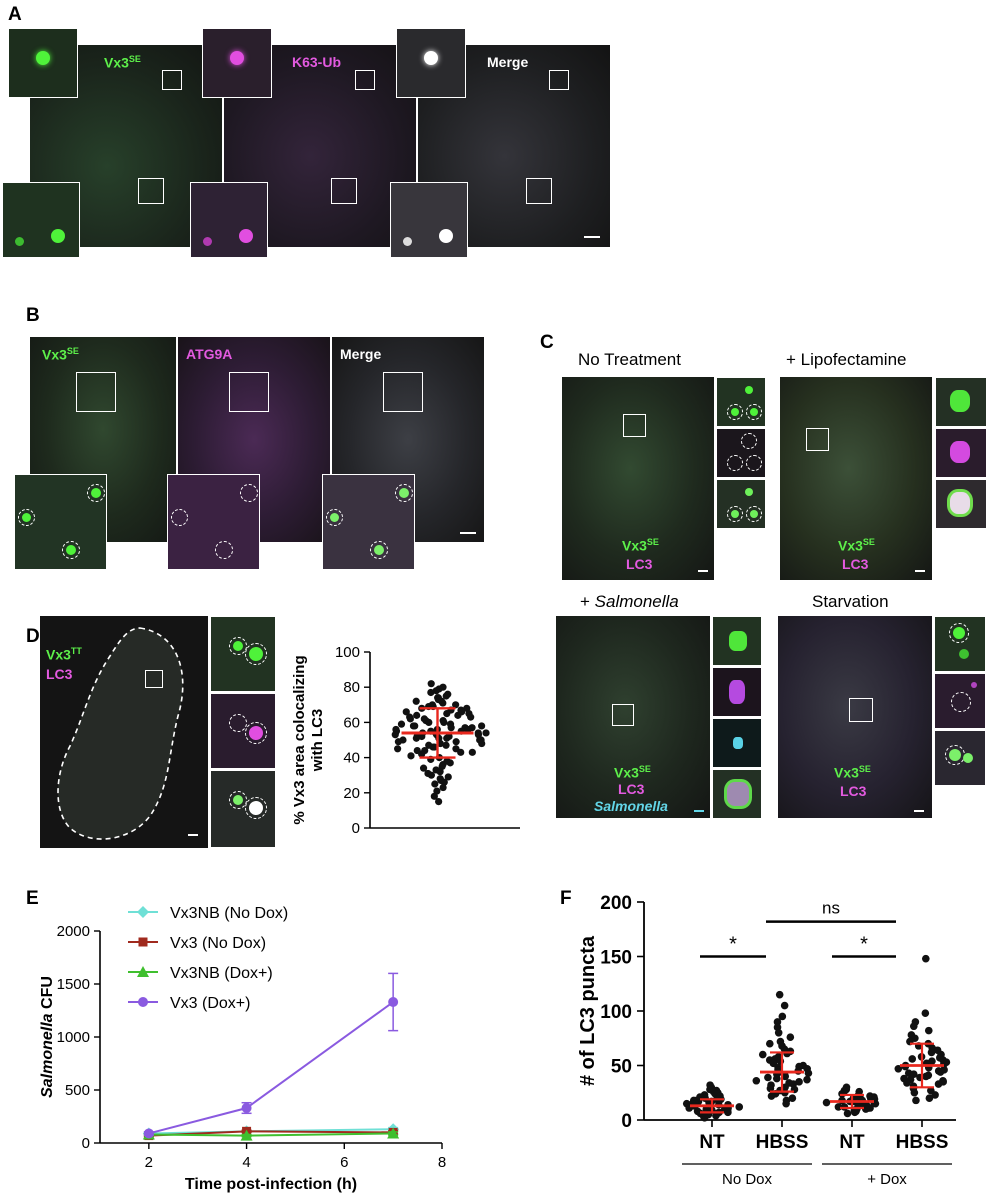 Image resolution: width=988 pixels, height=1200 pixels. Describe the element at coordinates (566, 898) in the screenshot. I see `panel-f-label: F` at that location.